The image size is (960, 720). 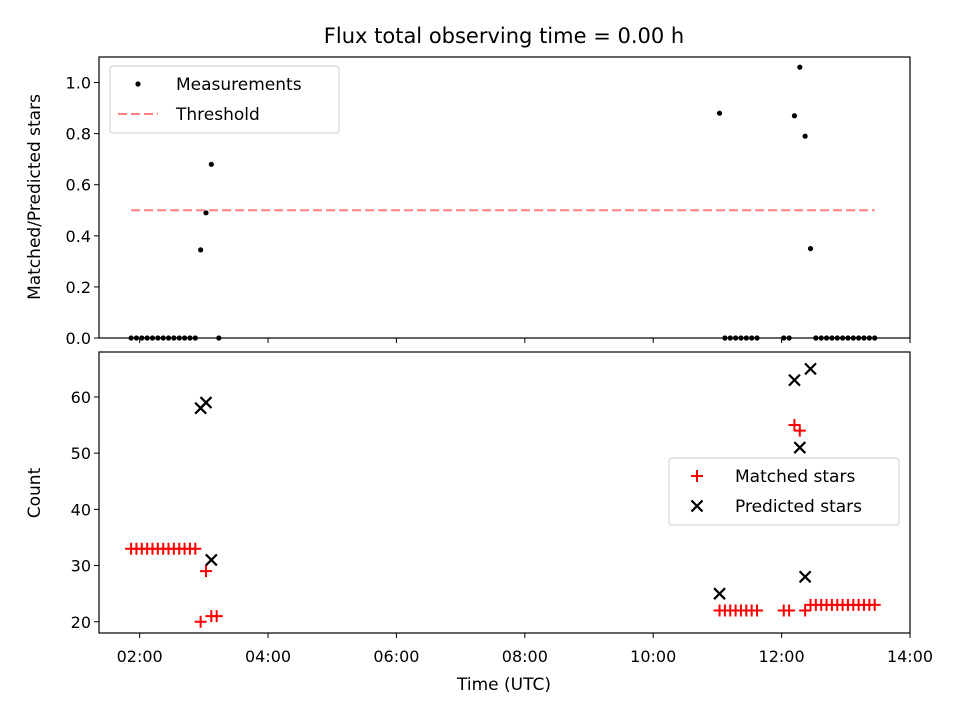 What do you see at coordinates (78, 185) in the screenshot?
I see `y-tick-label: 0.6` at bounding box center [78, 185].